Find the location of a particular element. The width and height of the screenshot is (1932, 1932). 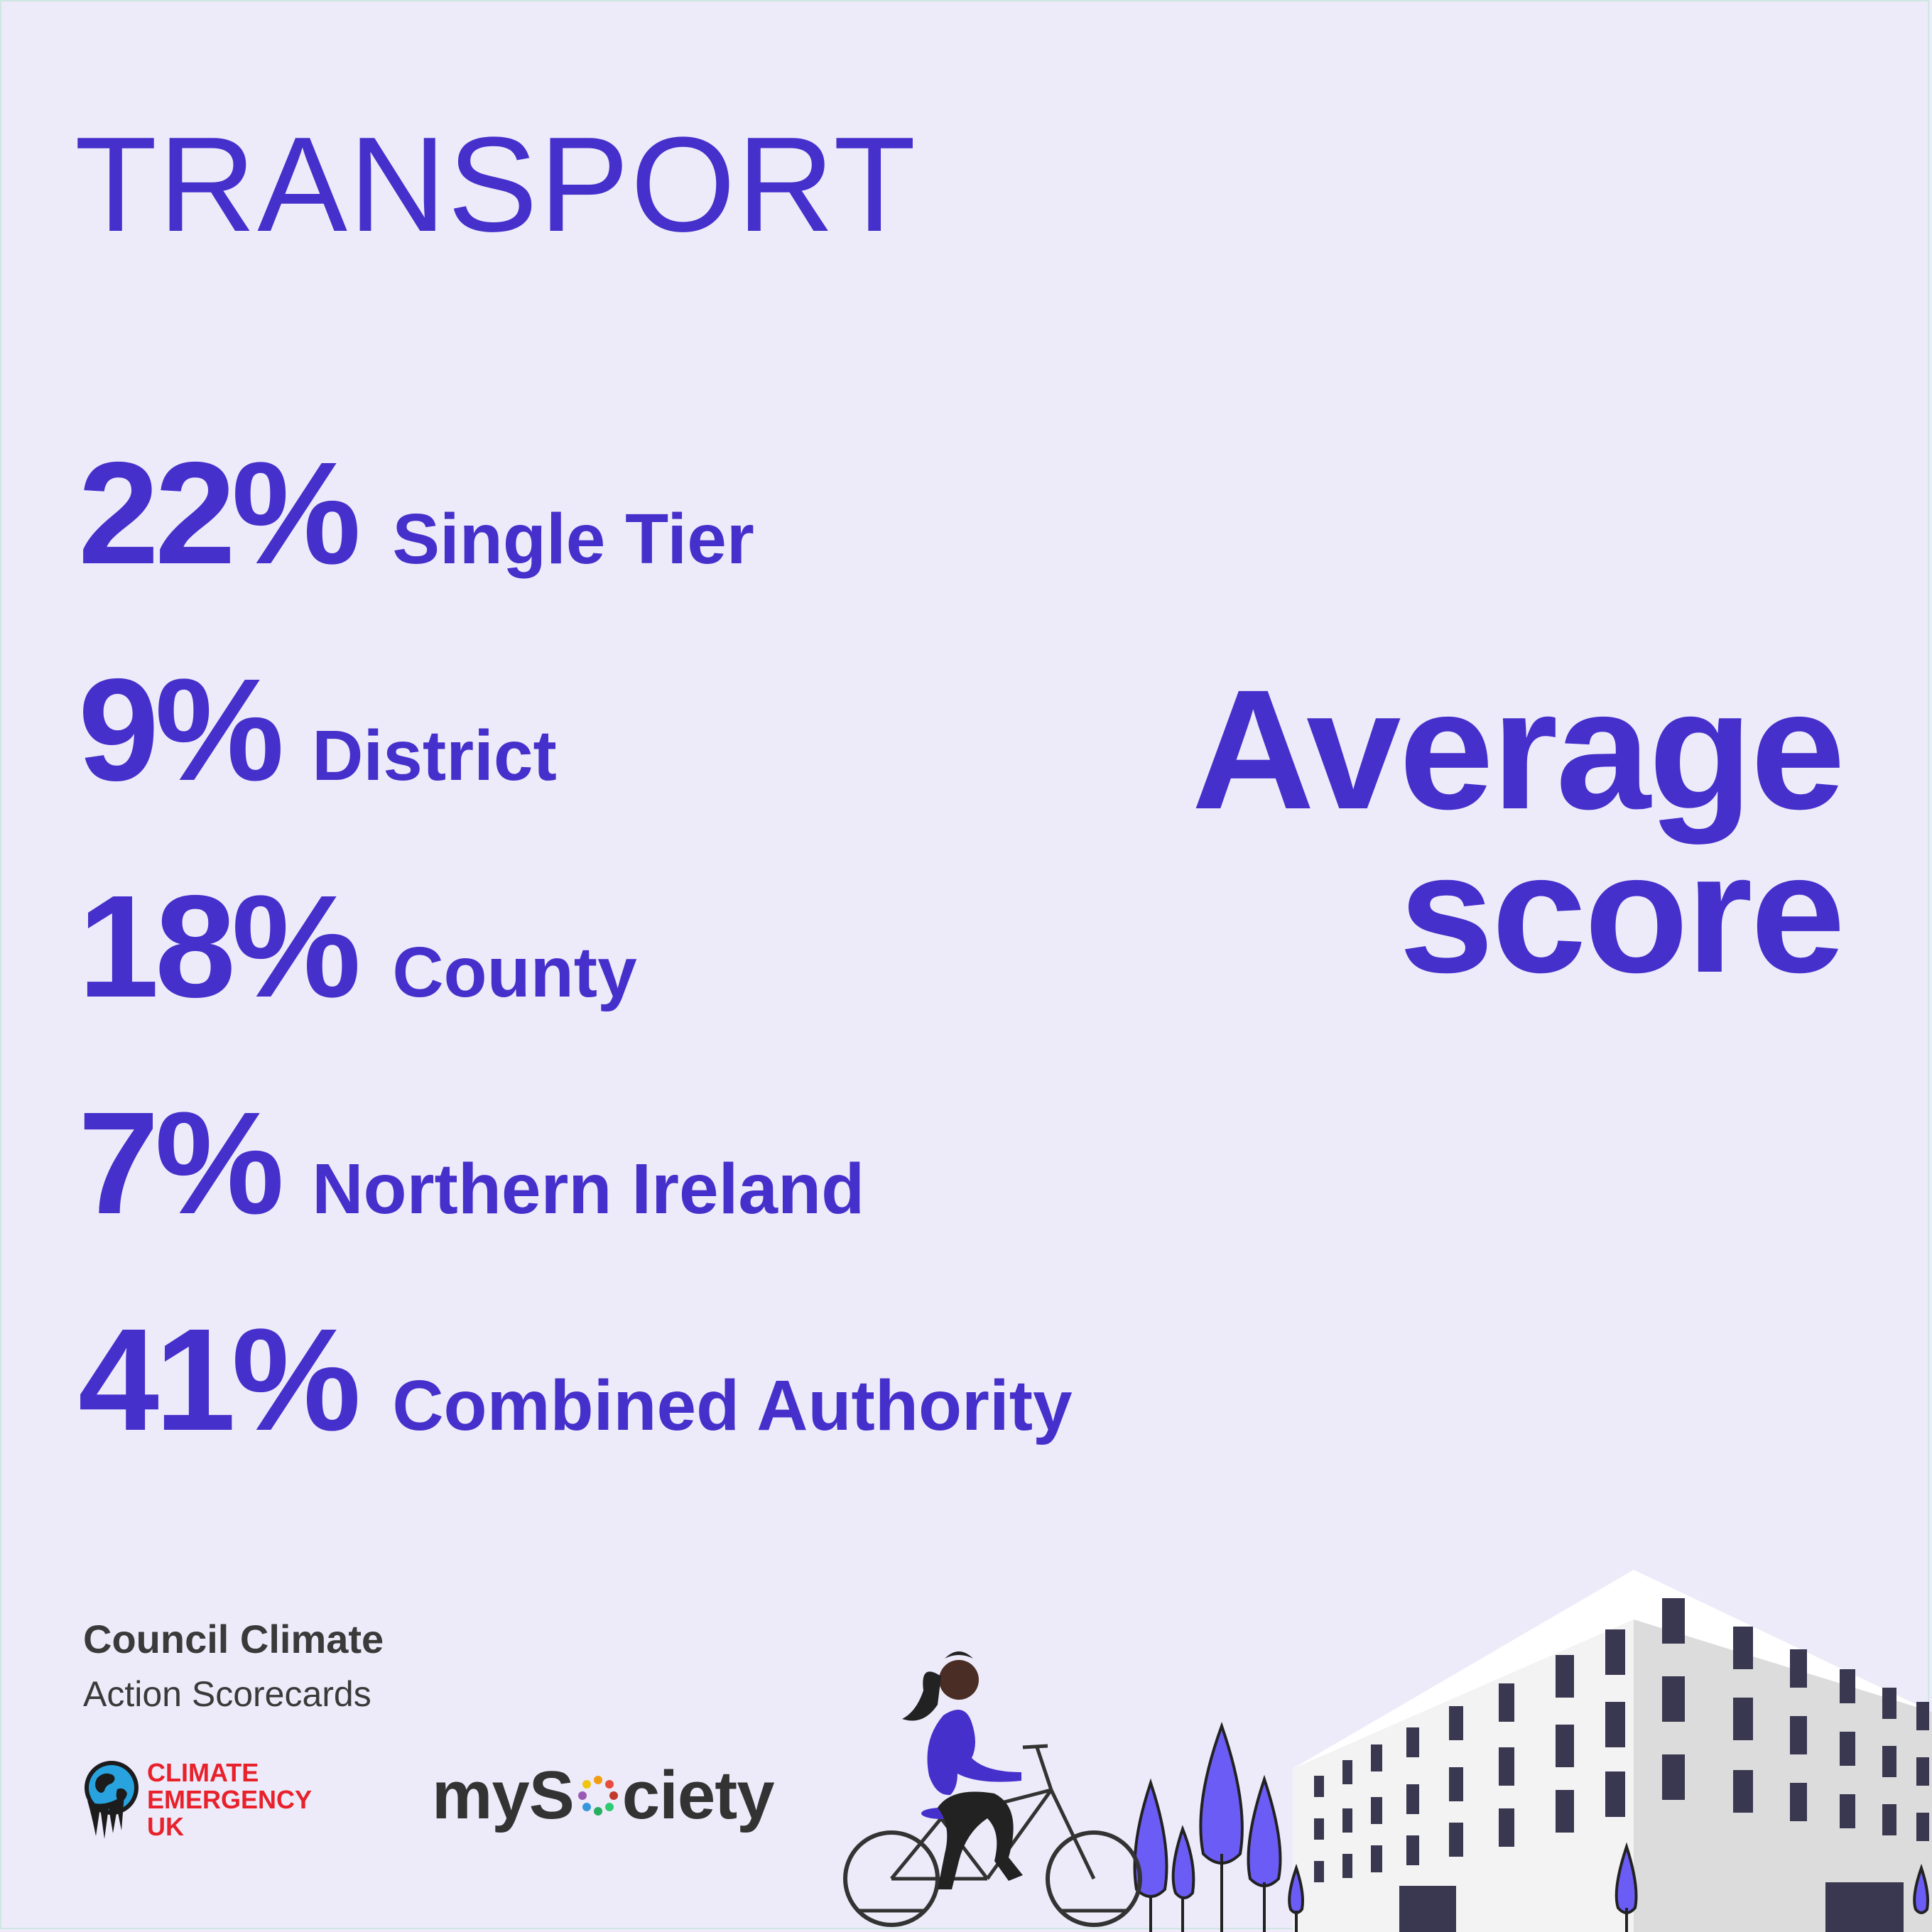

stat-row-northern-ireland: 7% Northern Ireland is located at coordinates (471, 1163).